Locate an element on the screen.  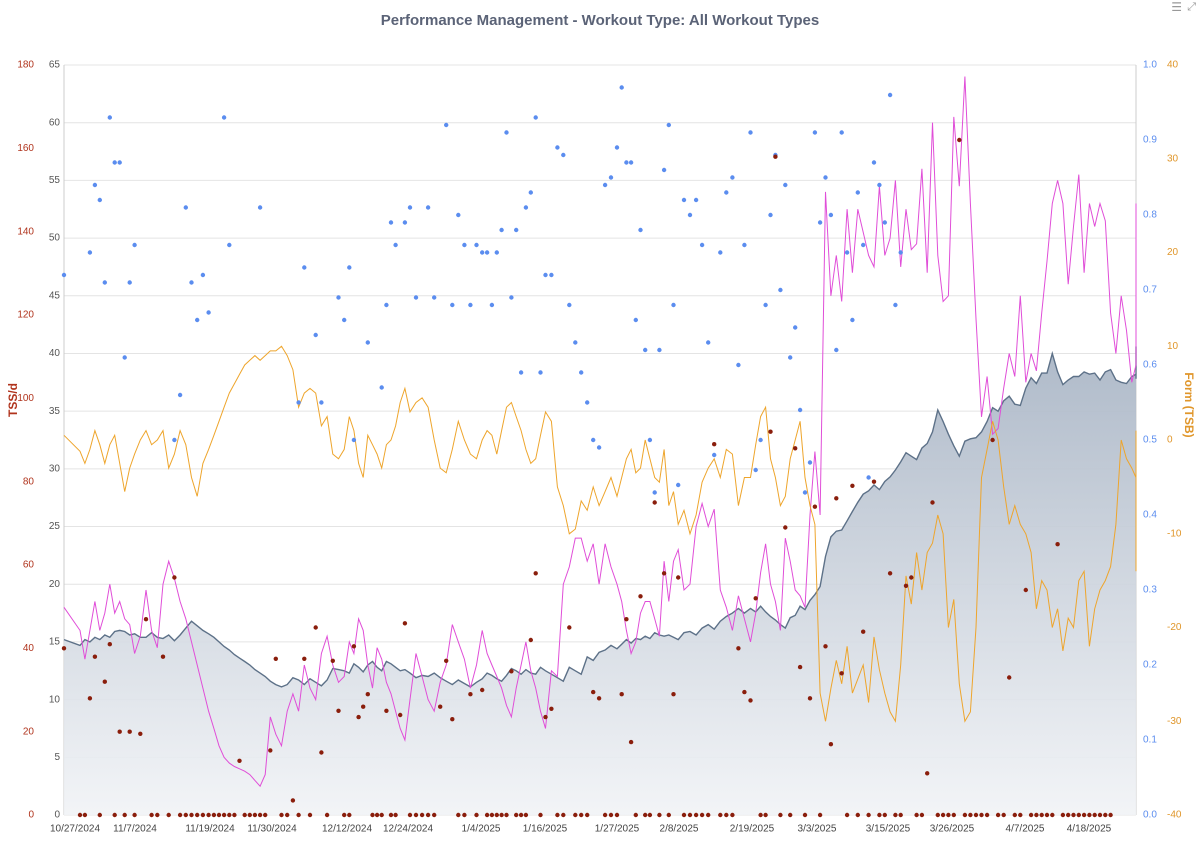
expand-icon: ⤢ is located at coordinates (1191, 6).